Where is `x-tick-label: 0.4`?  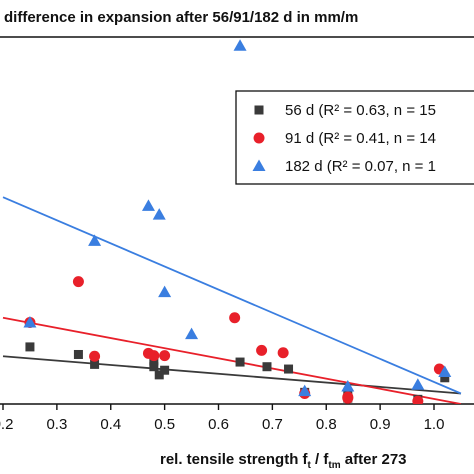
x-tick-label: 0.4 is located at coordinates (110, 424).